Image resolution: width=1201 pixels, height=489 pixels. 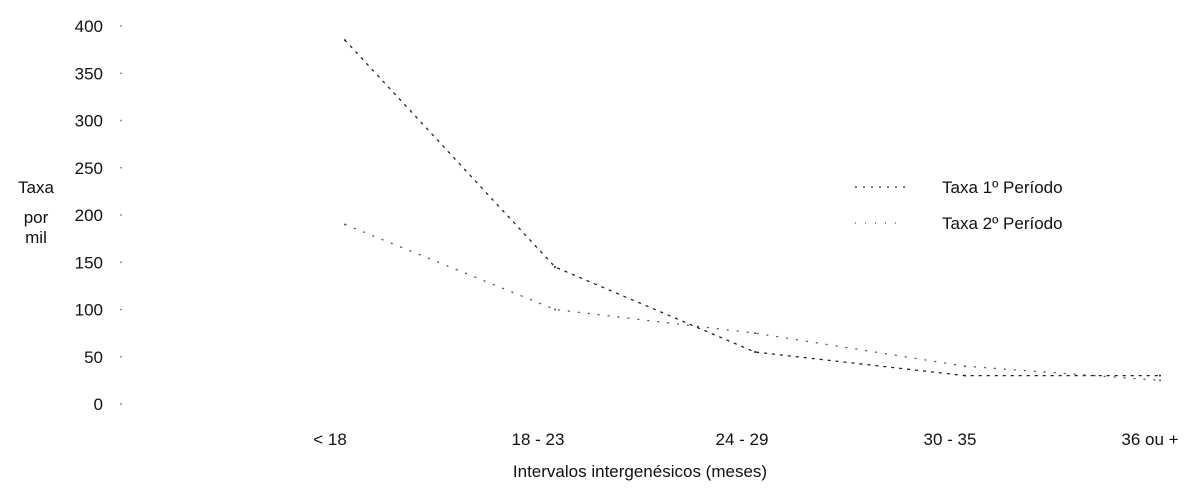 What do you see at coordinates (89, 168) in the screenshot?
I see `y-tick-label: 250` at bounding box center [89, 168].